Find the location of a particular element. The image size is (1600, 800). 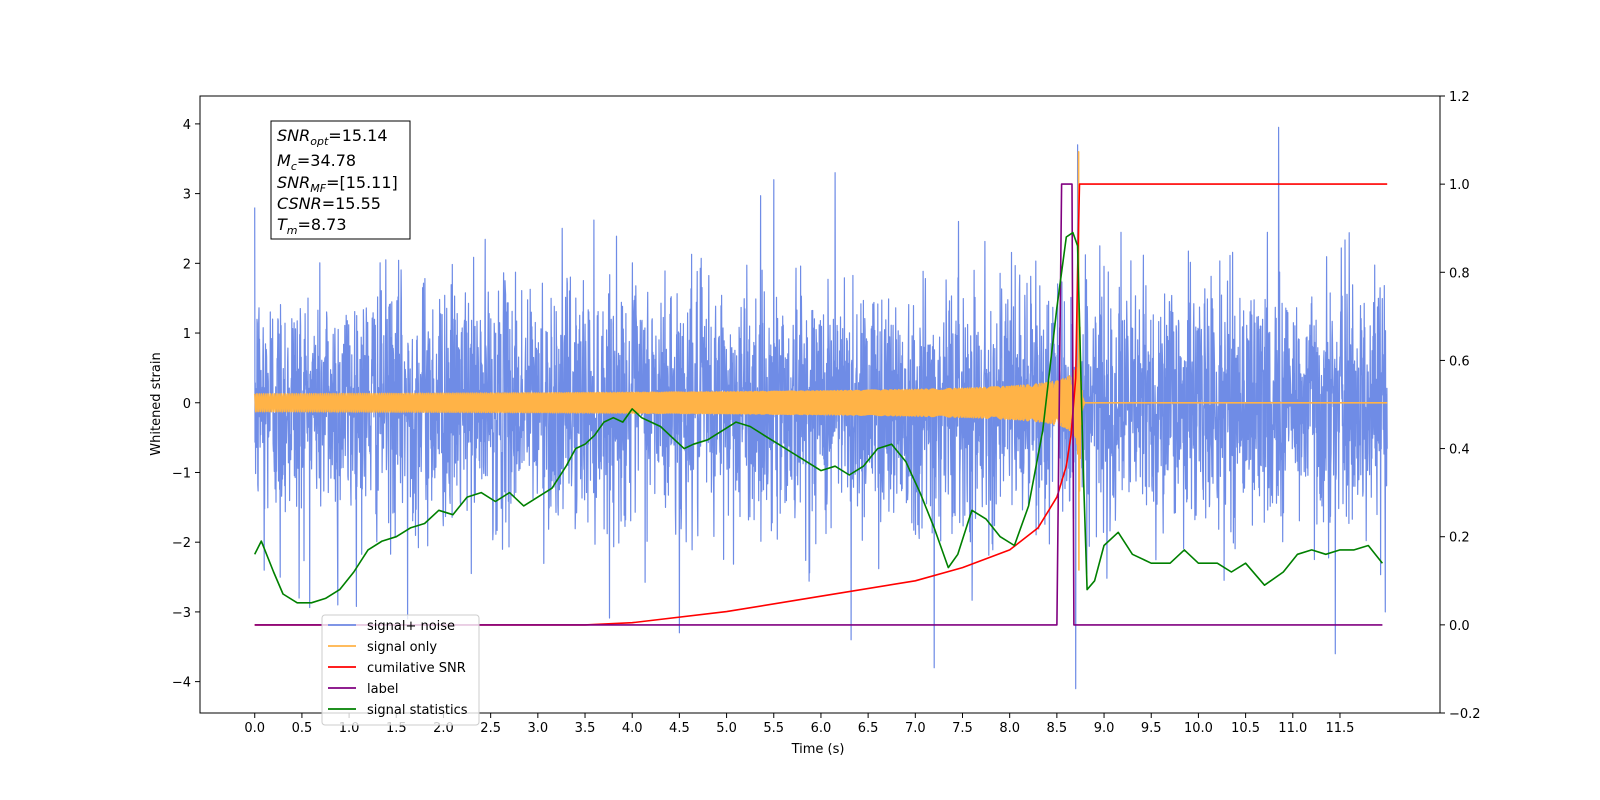

stat-line: Tm=8.73 is located at coordinates (312, 226).